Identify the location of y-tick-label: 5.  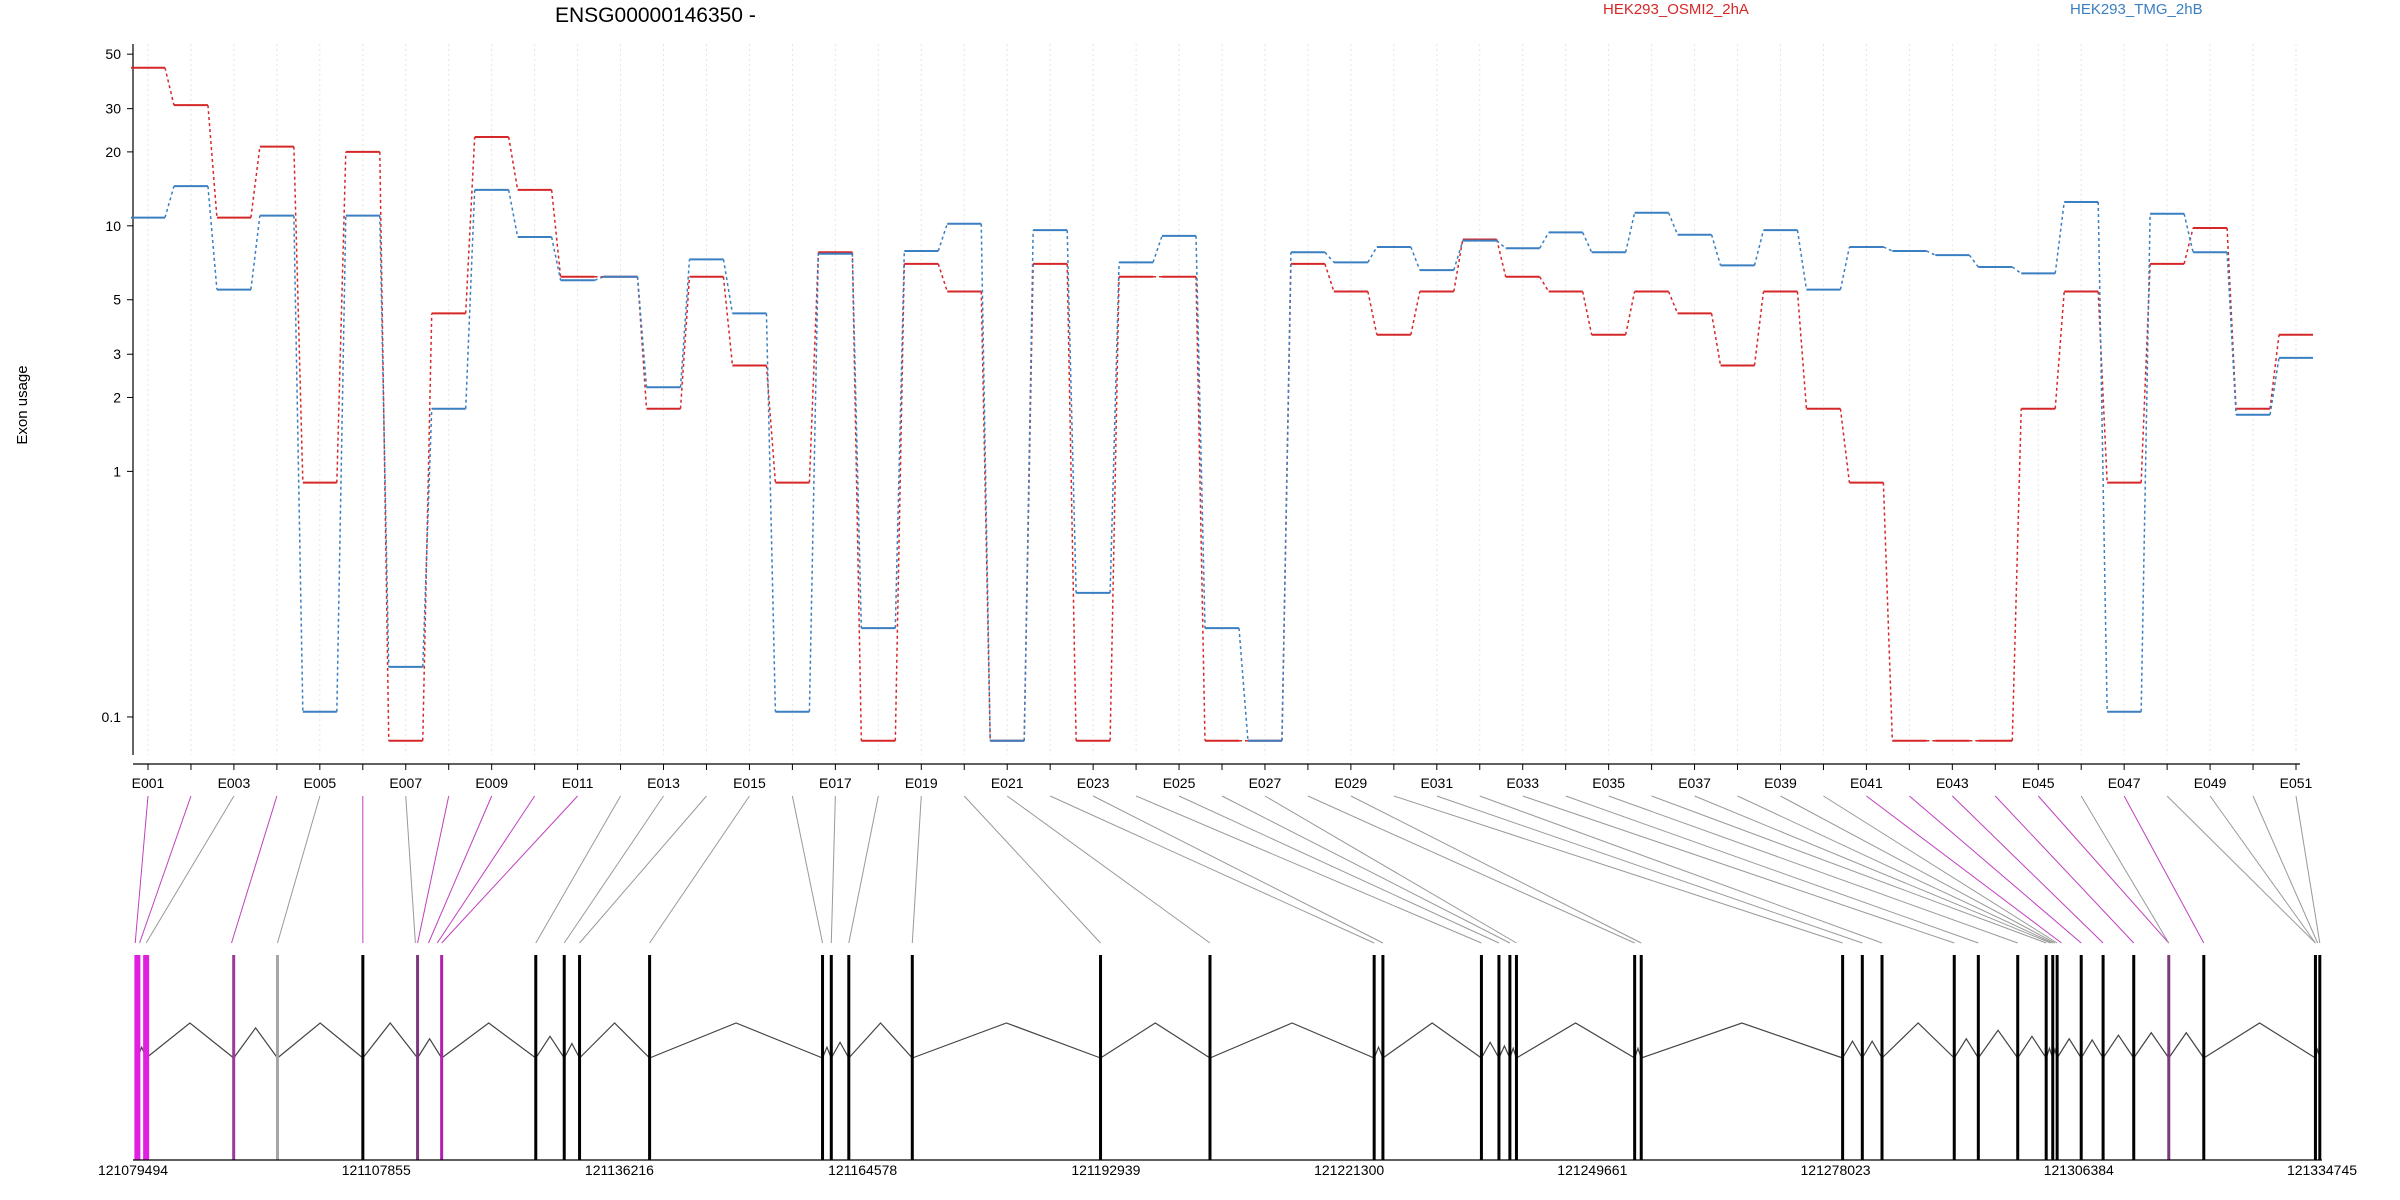
(117, 300).